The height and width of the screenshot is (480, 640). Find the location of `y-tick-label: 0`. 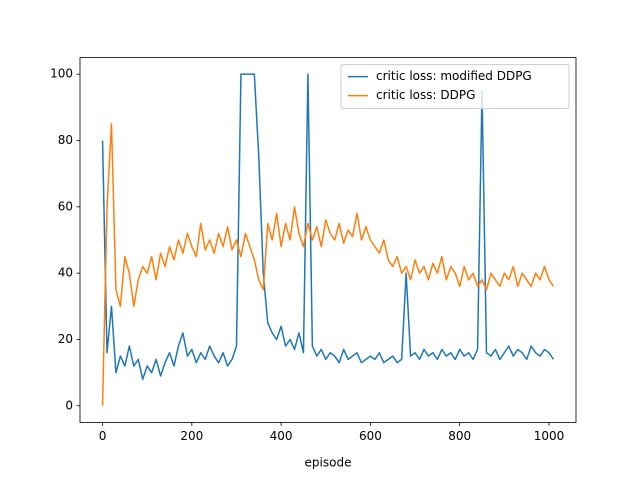

y-tick-label: 0 is located at coordinates (69, 405).